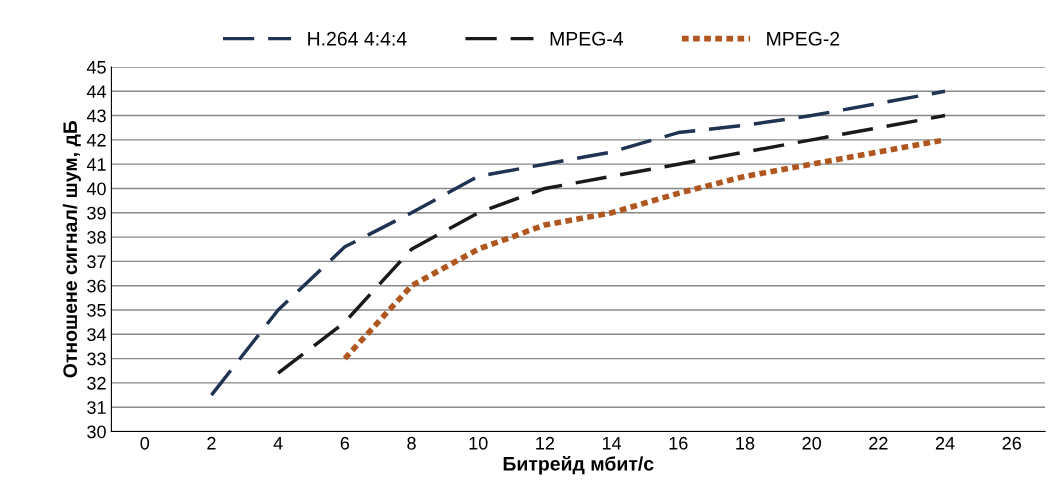 This screenshot has width=1061, height=496. What do you see at coordinates (96, 164) in the screenshot?
I see `y-tick-label: 41` at bounding box center [96, 164].